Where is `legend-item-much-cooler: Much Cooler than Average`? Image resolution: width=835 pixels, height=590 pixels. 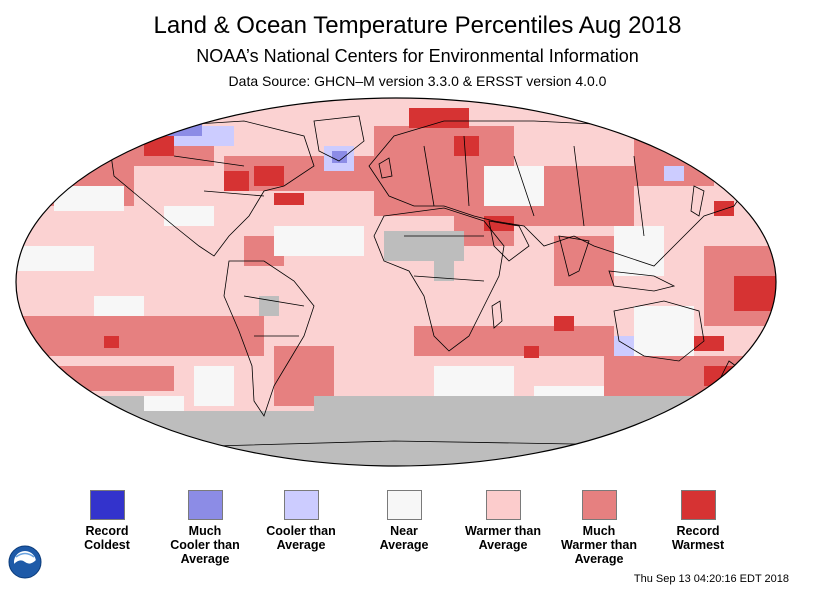
legend-item-much-cooler: Much Cooler than Average is located at coordinates (205, 528).